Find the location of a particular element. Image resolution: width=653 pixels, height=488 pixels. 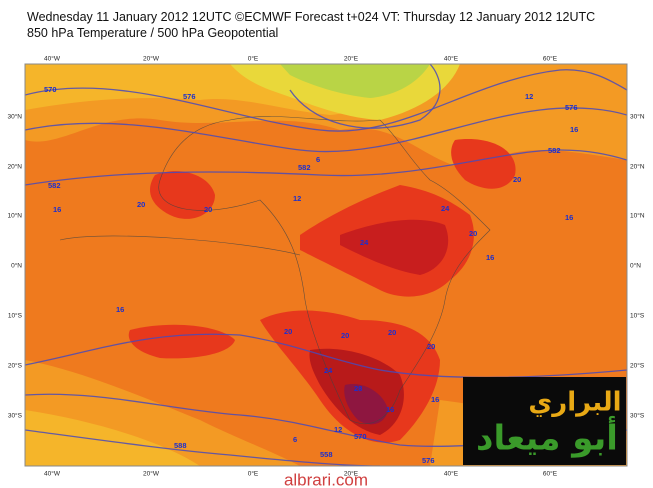

watermark: albrari.com is located at coordinates (326, 479).